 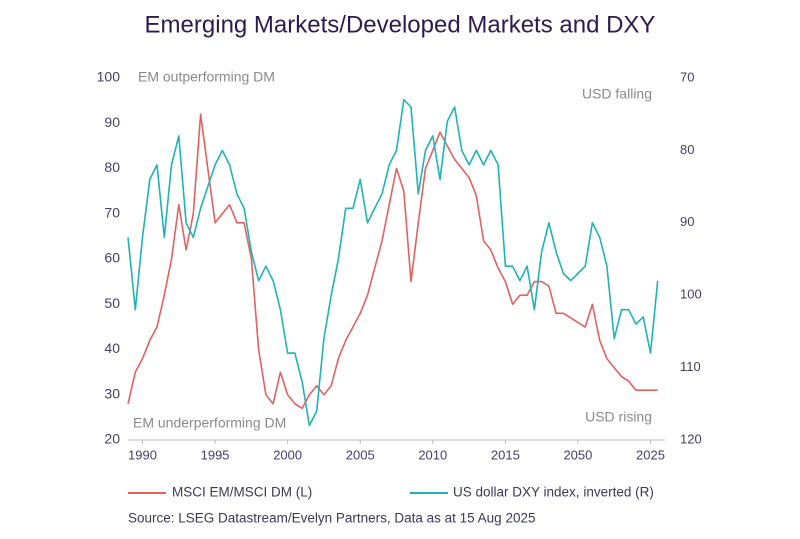 I want to click on annotation: EM outperforming DM, so click(x=206, y=77).